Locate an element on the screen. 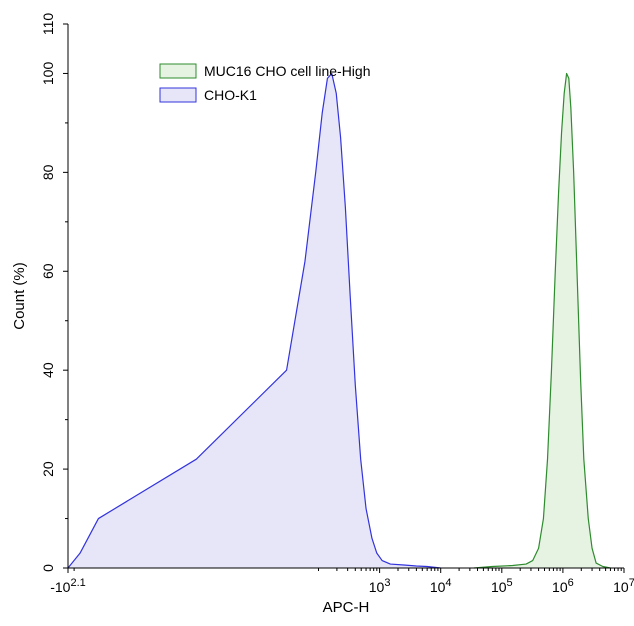  x-tick-label: -102.1 is located at coordinates (68, 586).